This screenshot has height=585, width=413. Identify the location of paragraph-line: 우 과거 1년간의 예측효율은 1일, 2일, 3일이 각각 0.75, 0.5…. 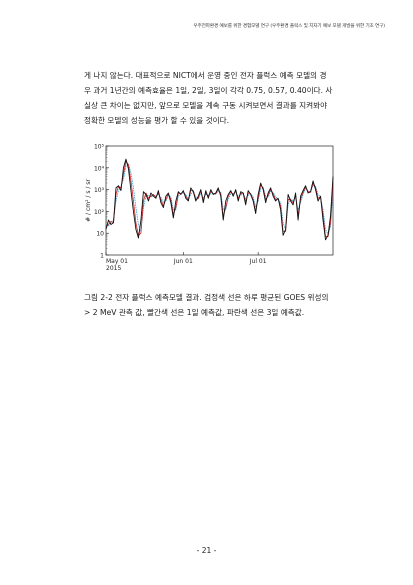
(208, 90).